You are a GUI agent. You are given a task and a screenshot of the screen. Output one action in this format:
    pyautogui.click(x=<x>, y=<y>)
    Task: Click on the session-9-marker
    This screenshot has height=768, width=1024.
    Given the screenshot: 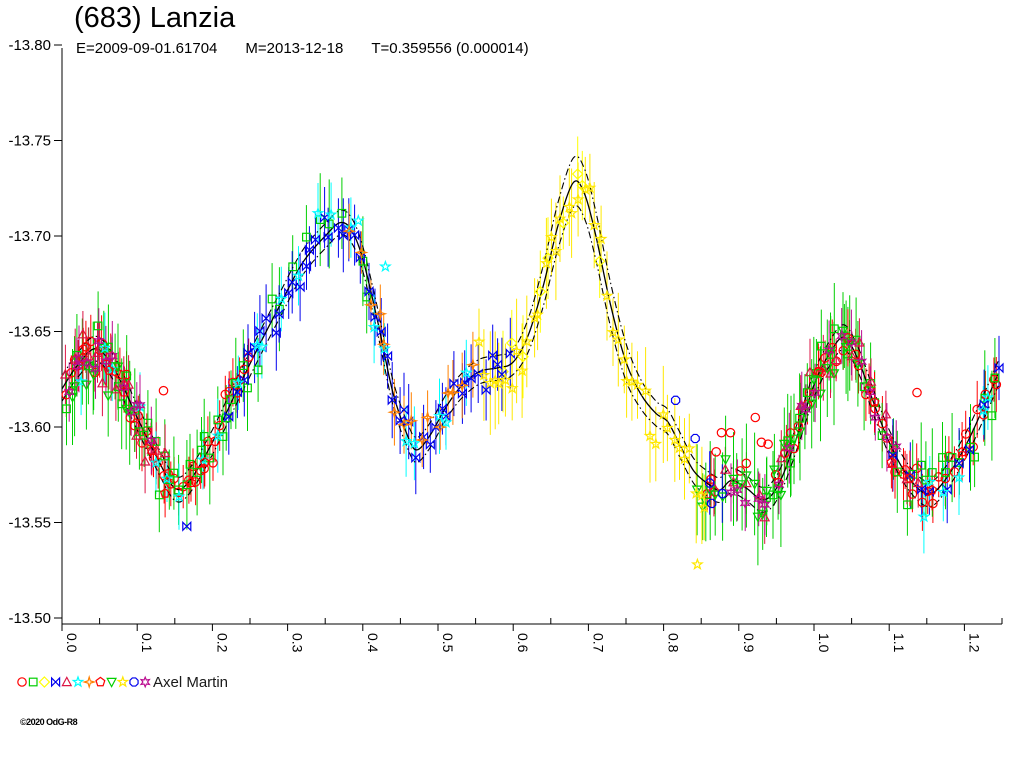 What is the action you would take?
    pyautogui.click(x=112, y=682)
    